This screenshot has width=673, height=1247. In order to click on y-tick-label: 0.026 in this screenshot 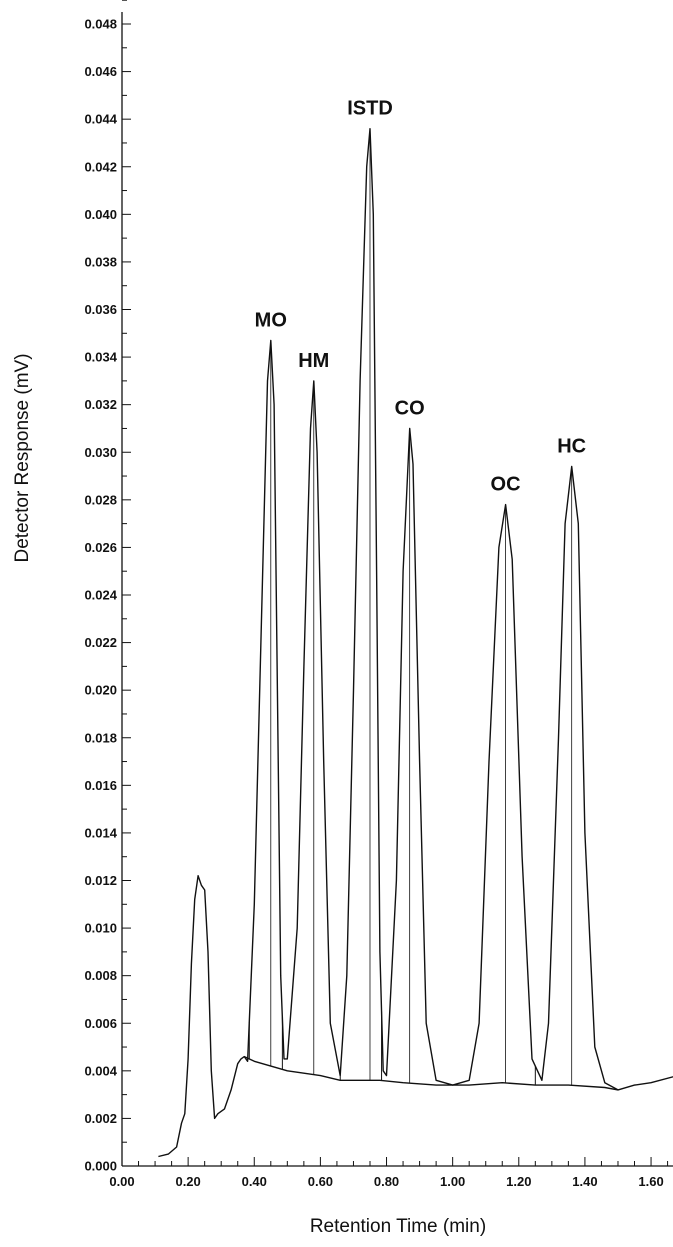, I will do `click(100, 547)`.